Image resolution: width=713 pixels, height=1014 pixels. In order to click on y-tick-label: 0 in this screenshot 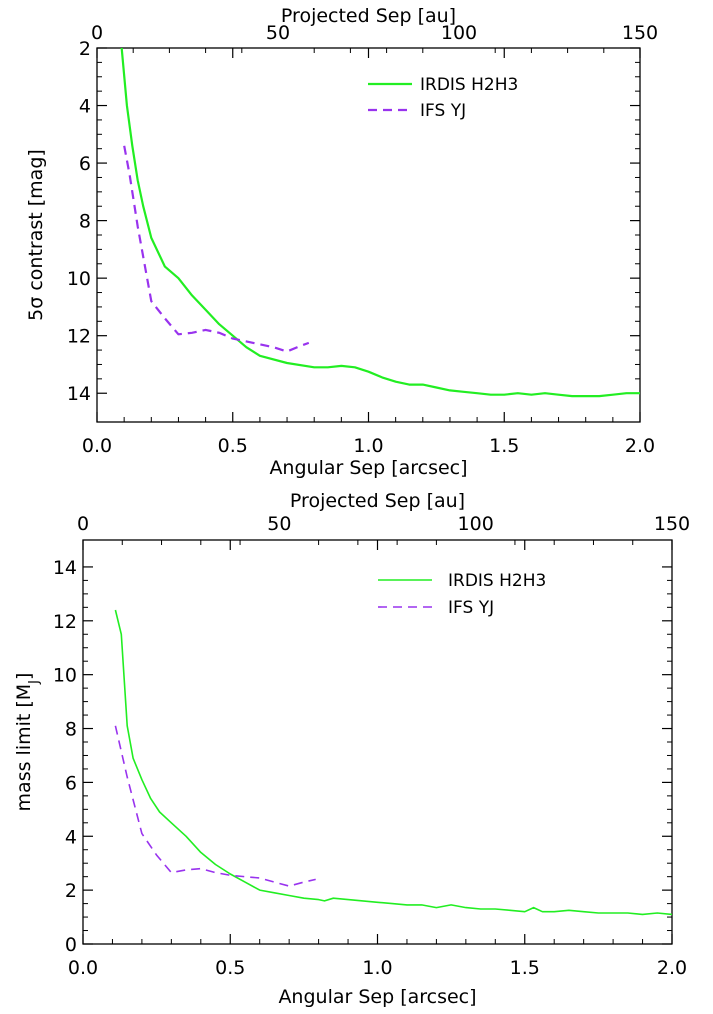, I will do `click(71, 945)`.